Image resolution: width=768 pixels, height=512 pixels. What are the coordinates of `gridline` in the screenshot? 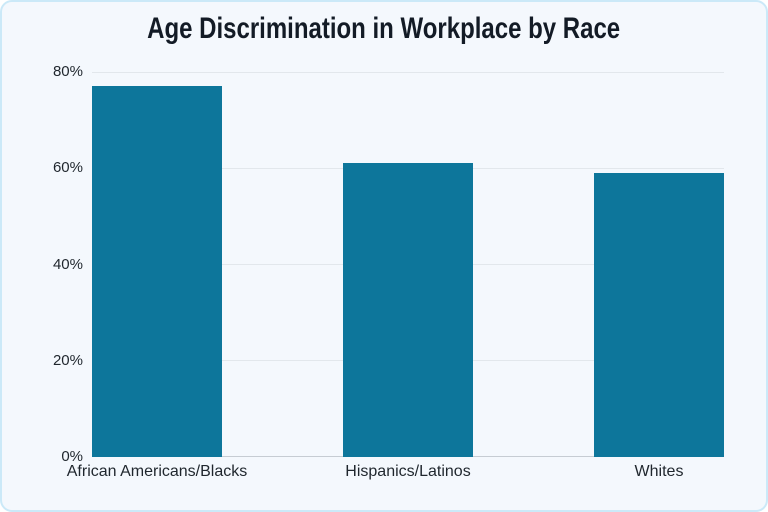 It's located at (408, 72).